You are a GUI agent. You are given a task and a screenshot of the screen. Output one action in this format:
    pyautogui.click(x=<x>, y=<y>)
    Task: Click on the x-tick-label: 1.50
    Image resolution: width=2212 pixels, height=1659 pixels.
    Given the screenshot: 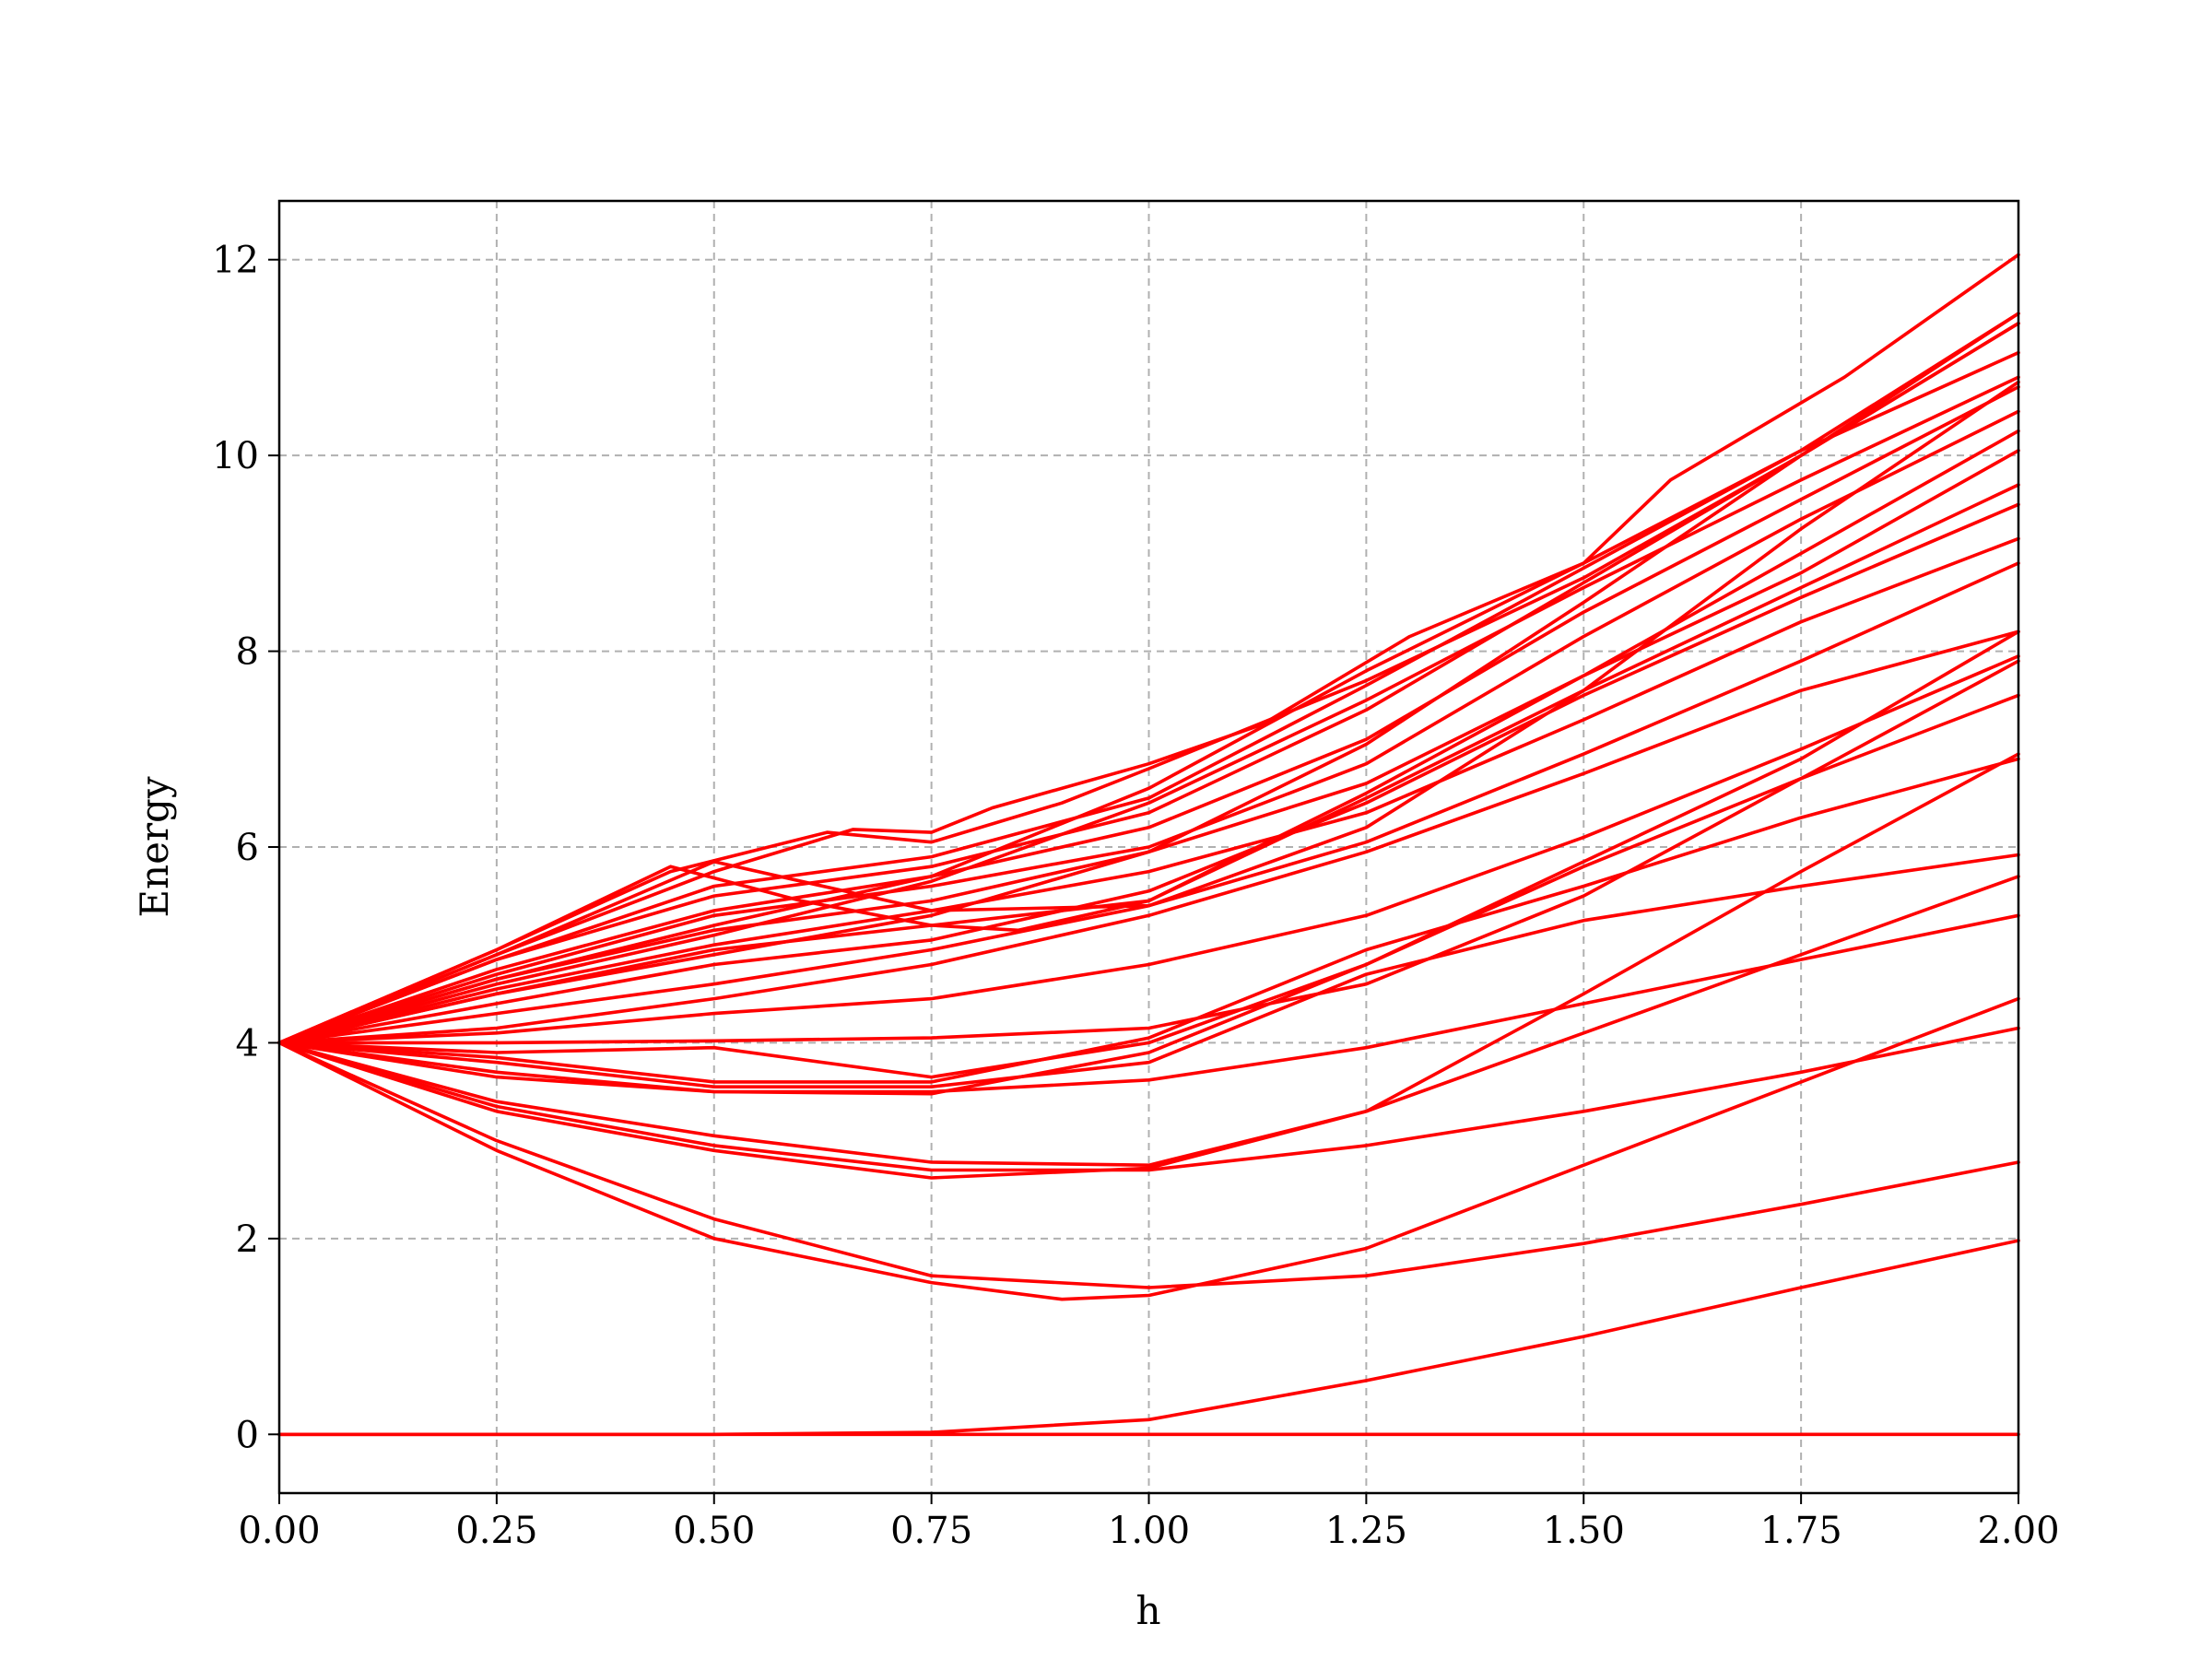 What is the action you would take?
    pyautogui.click(x=1584, y=1531)
    